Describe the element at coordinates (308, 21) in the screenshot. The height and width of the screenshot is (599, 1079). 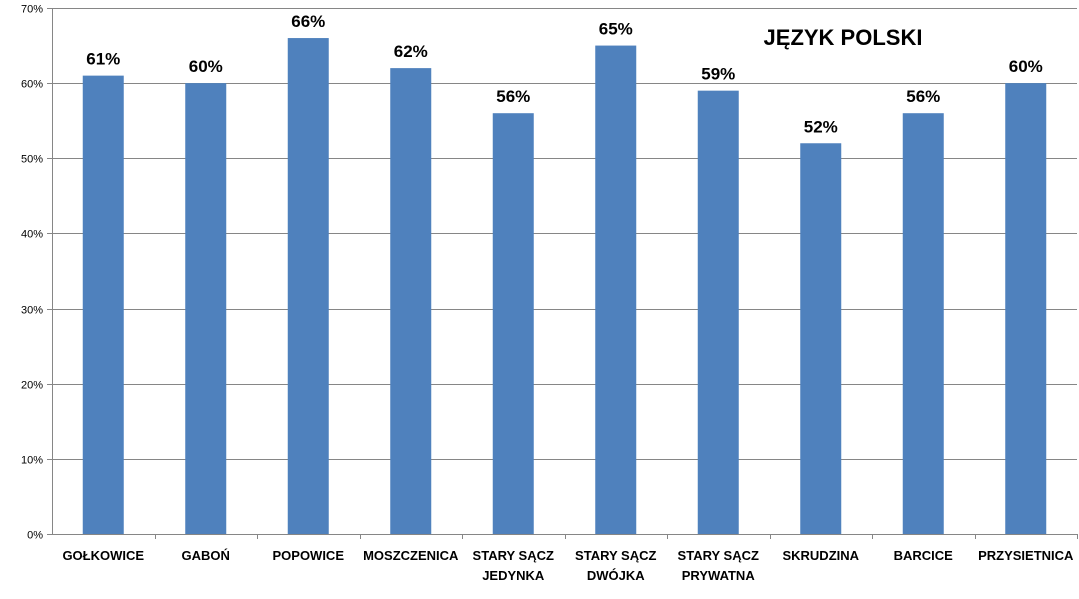
I see `data-label: 66%` at that location.